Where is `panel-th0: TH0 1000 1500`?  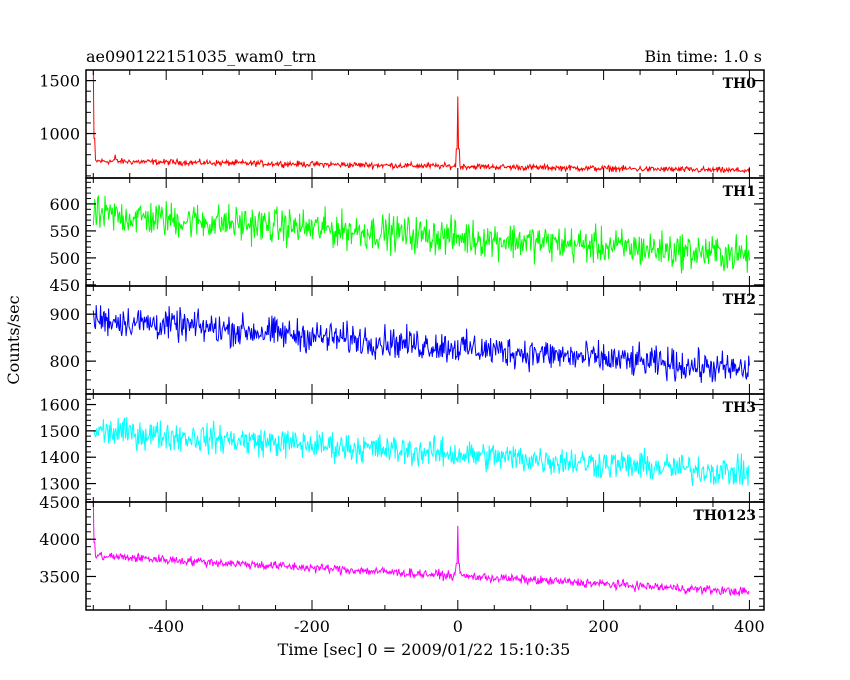 panel-th0: TH0 1000 1500 is located at coordinates (402, 124).